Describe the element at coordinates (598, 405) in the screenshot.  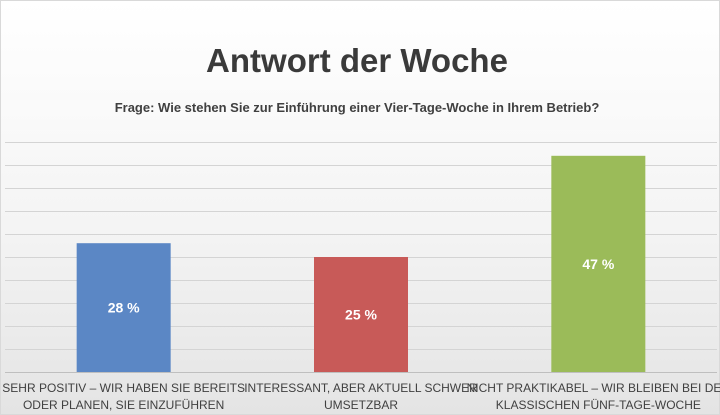
I see `category-label-3-line-2: KLASSISCHEN FÜNF-TAGE-WOCHE` at that location.